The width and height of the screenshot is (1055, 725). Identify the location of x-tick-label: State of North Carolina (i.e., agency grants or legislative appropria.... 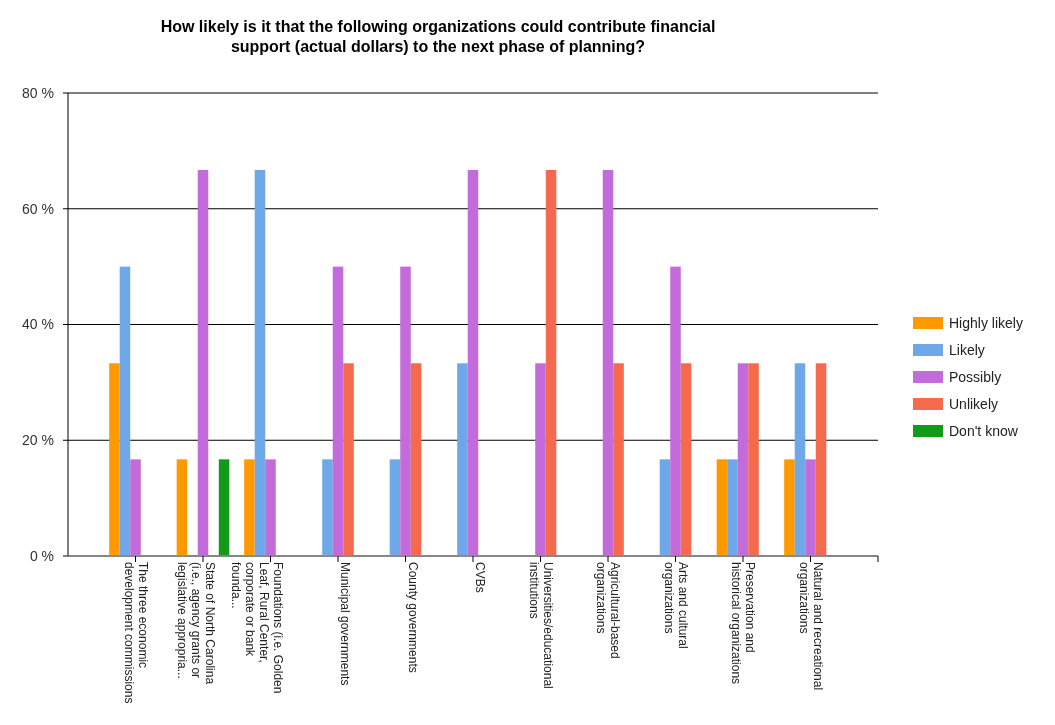
(196, 623).